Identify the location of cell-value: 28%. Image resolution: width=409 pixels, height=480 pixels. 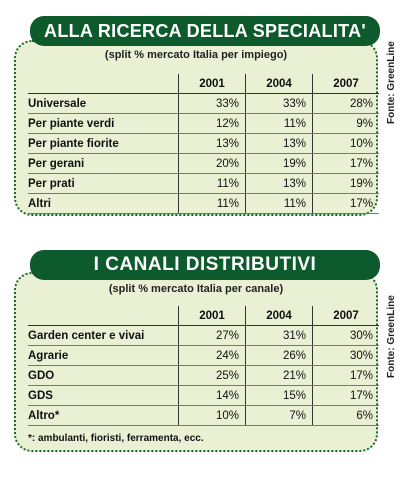
(345, 103).